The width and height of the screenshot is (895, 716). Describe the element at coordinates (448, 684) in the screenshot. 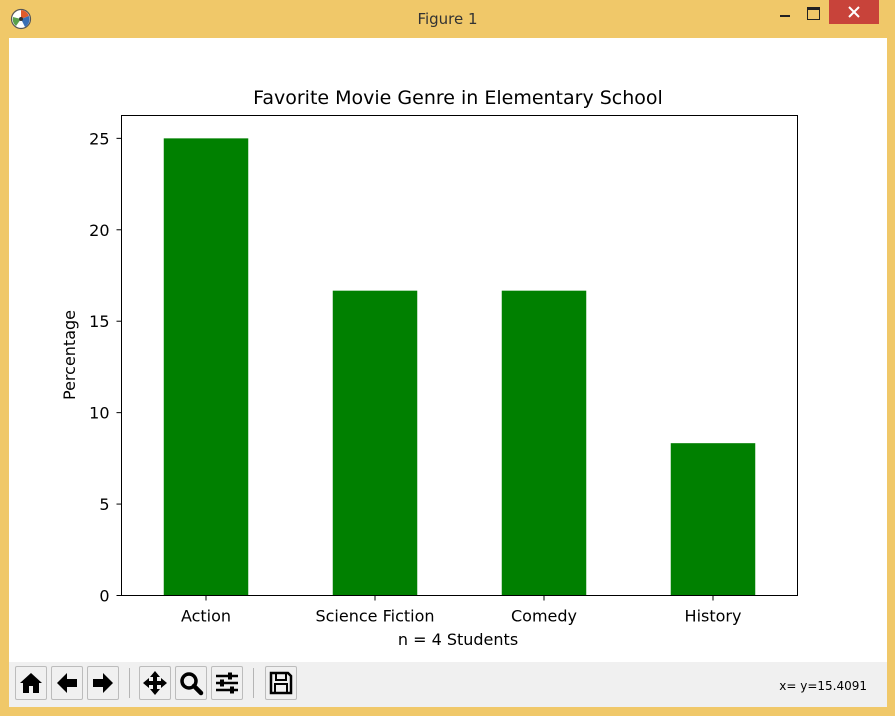

I see `navigation-toolbar: x= y=15.4091` at that location.